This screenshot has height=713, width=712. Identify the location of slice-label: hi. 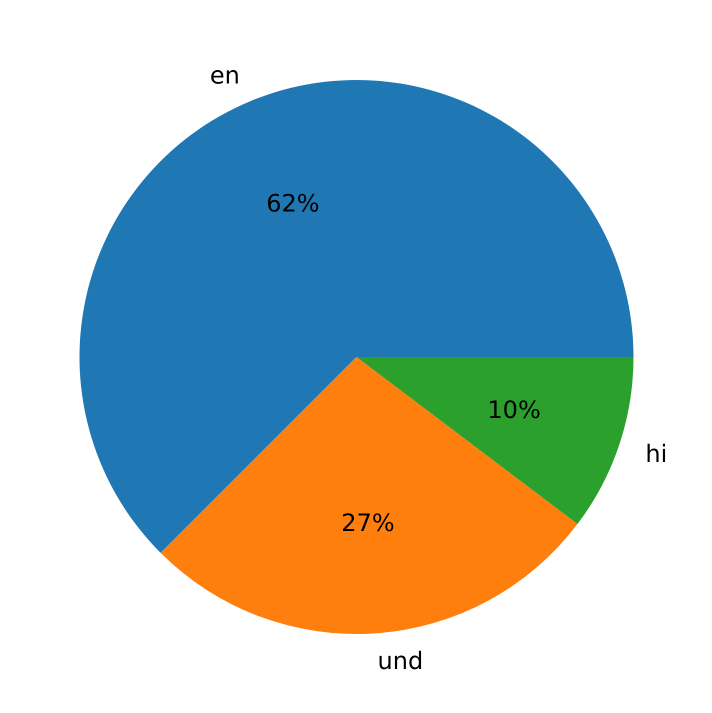
(656, 454).